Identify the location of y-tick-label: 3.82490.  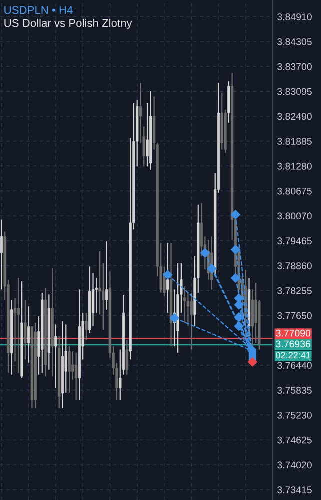
(295, 116).